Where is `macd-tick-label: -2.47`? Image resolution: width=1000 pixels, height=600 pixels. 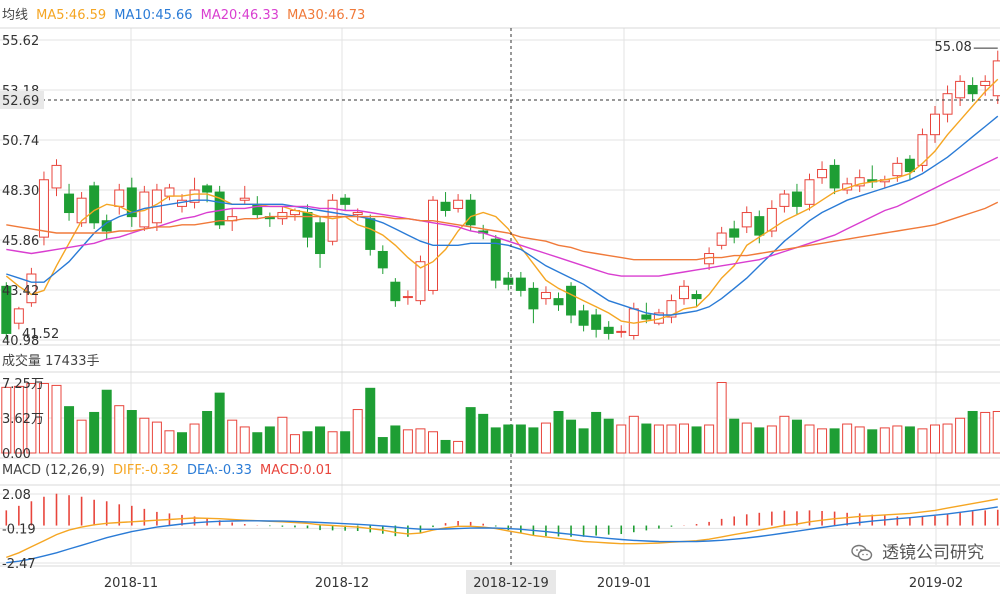 macd-tick-label: -2.47 is located at coordinates (19, 564).